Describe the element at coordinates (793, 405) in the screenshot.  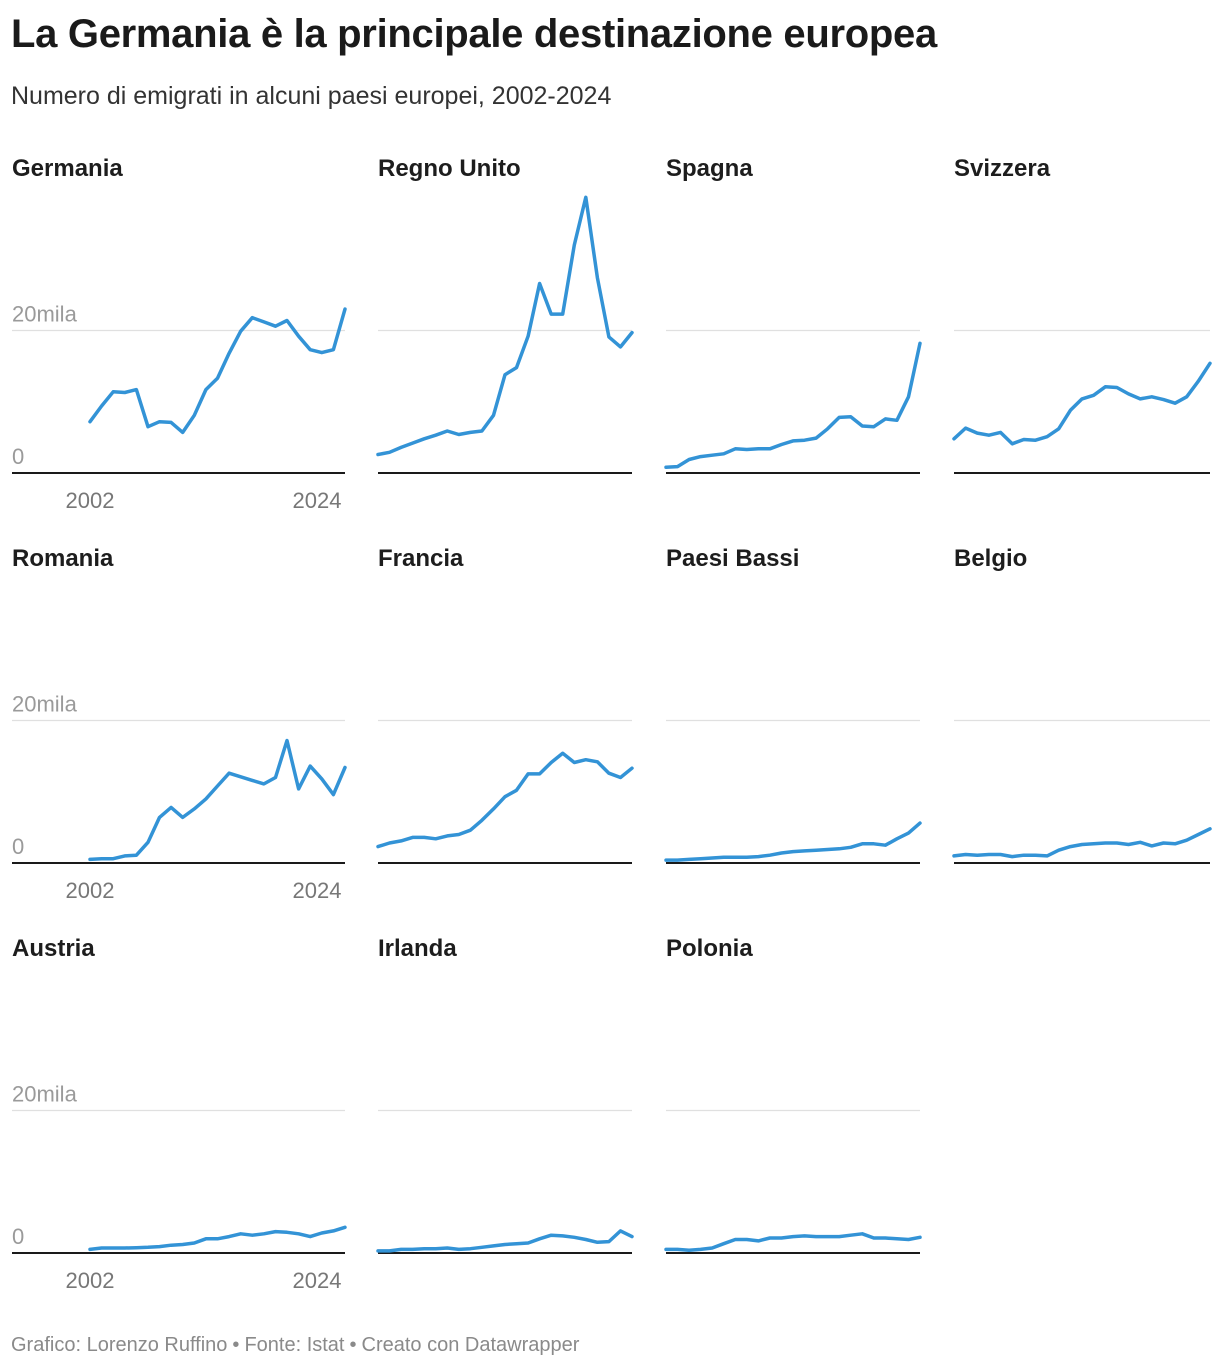
I see `series-line-spagna` at that location.